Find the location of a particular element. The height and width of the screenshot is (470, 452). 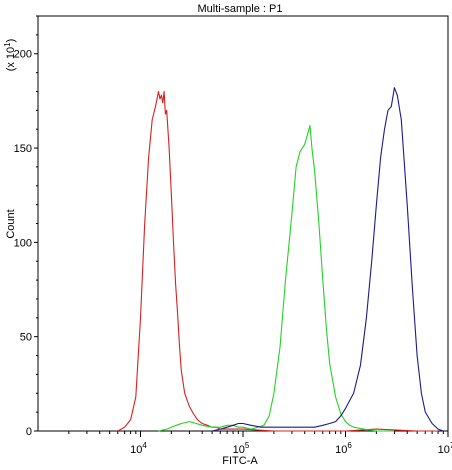

x-tick-exponent: 4 is located at coordinates (144, 445).